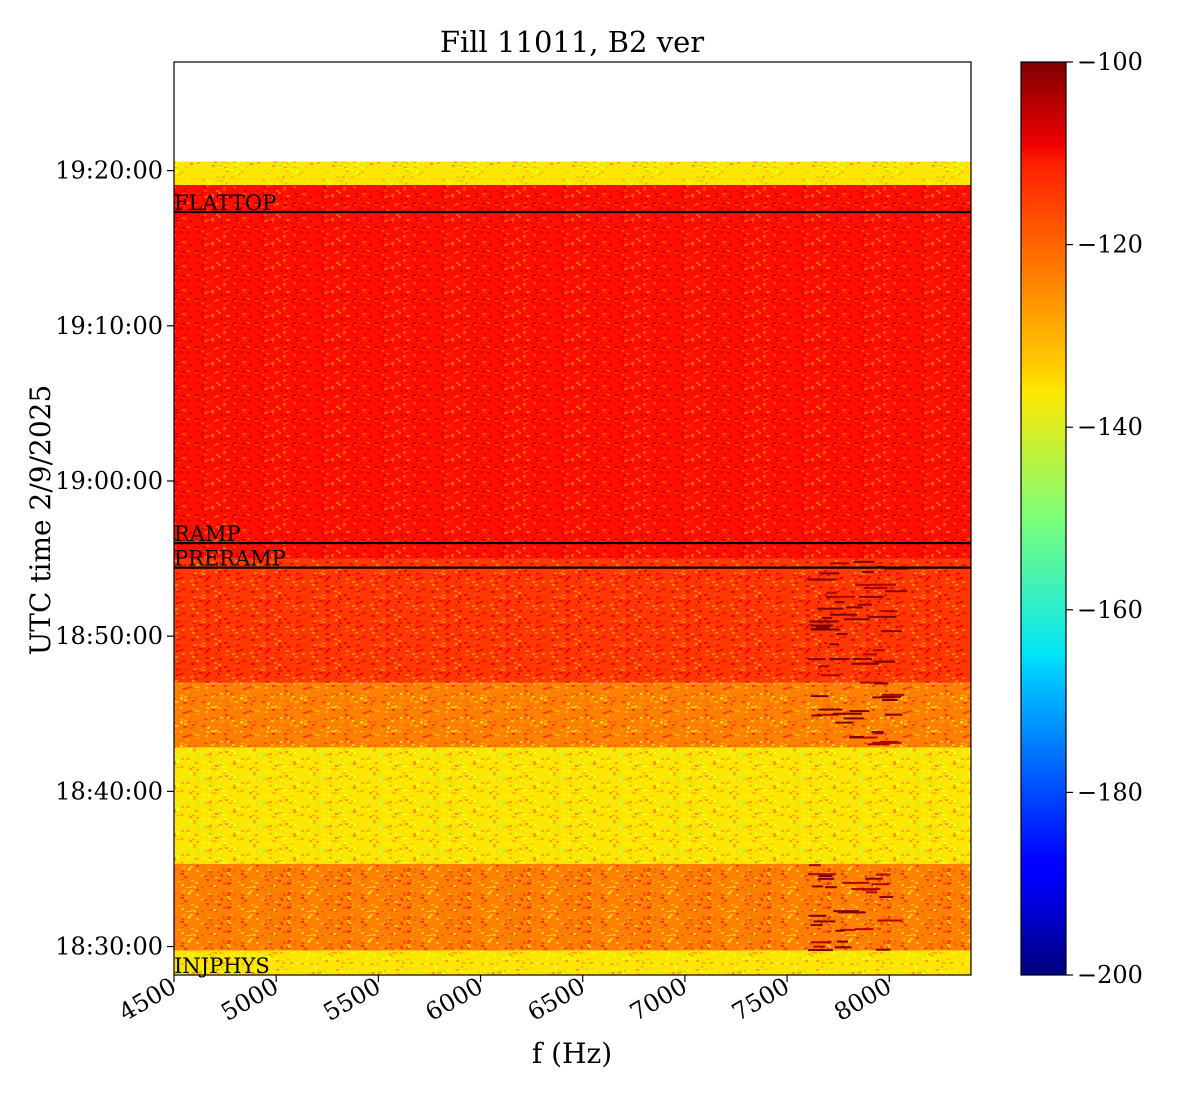 The image size is (1200, 1100). What do you see at coordinates (1110, 975) in the screenshot?
I see `colorbar-tick-label: −200` at bounding box center [1110, 975].